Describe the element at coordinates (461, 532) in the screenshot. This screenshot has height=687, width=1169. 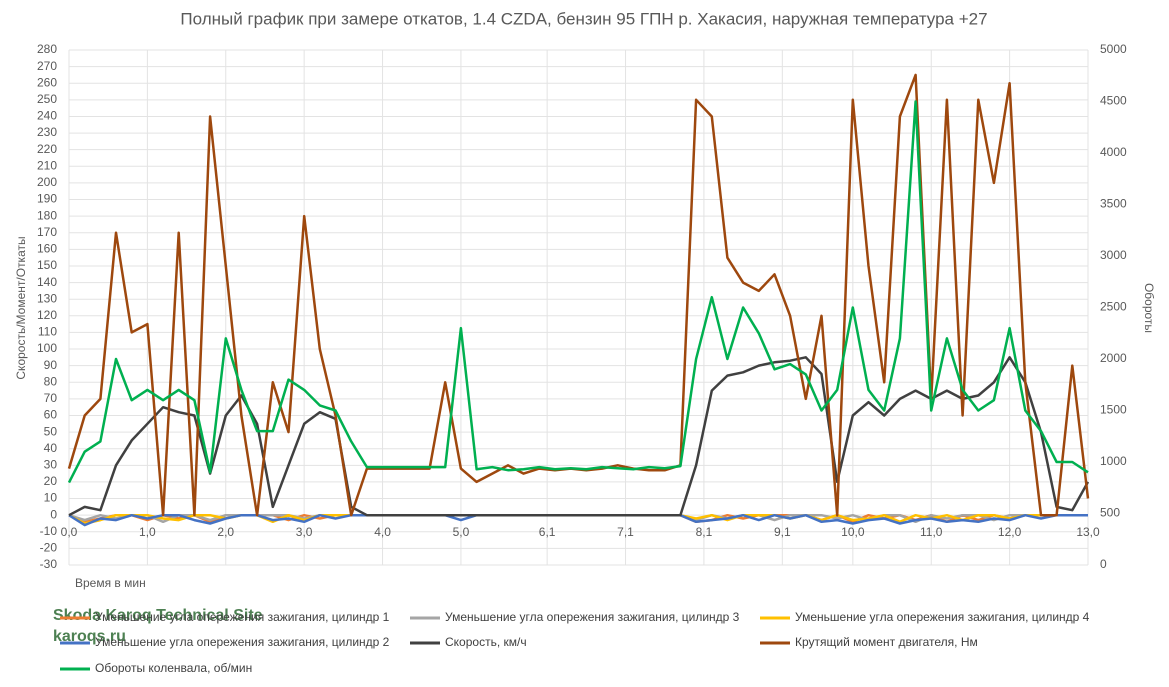
I see `x-tick-label: 5,0` at that location.